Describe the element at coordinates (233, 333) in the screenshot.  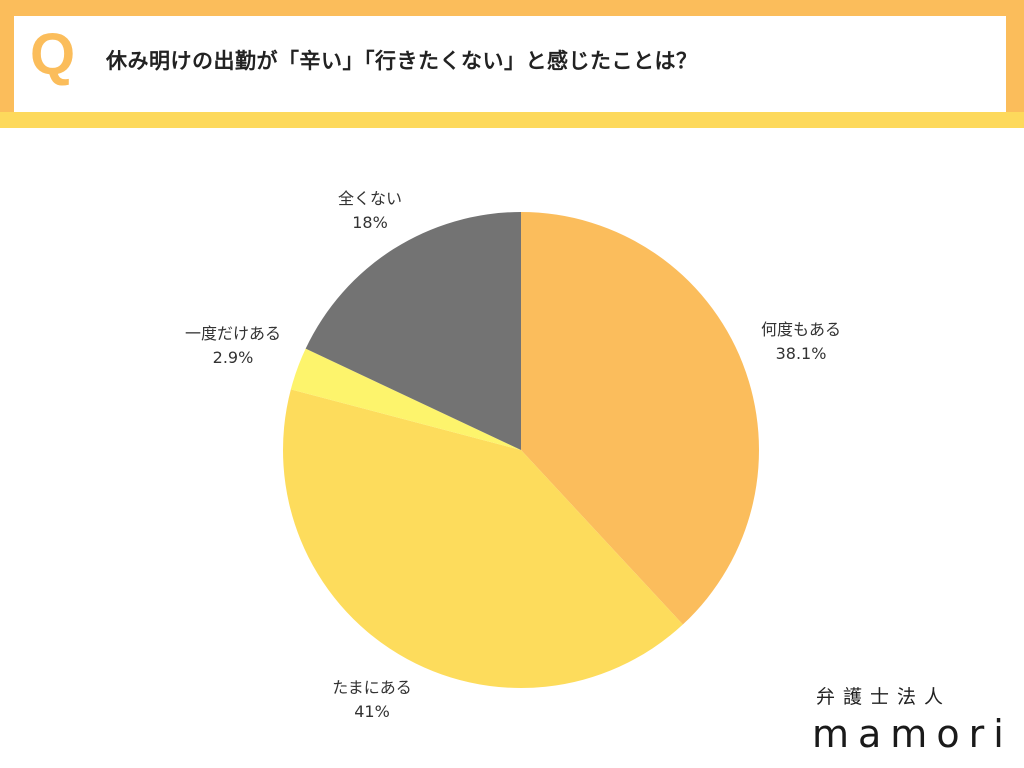
I see `slice-label-2-name: 一度だけある` at that location.